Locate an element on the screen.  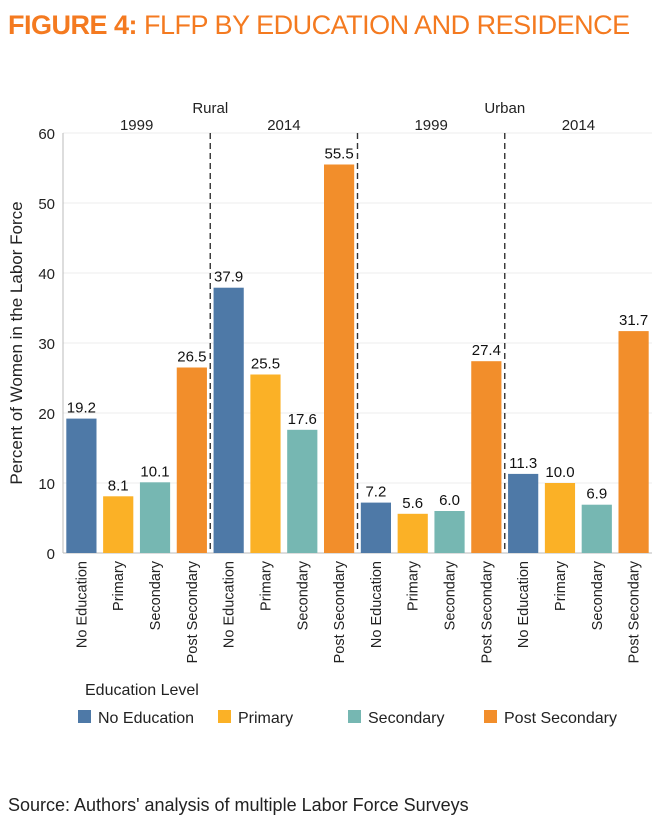
y-tick-label: 10 is located at coordinates (46, 484).